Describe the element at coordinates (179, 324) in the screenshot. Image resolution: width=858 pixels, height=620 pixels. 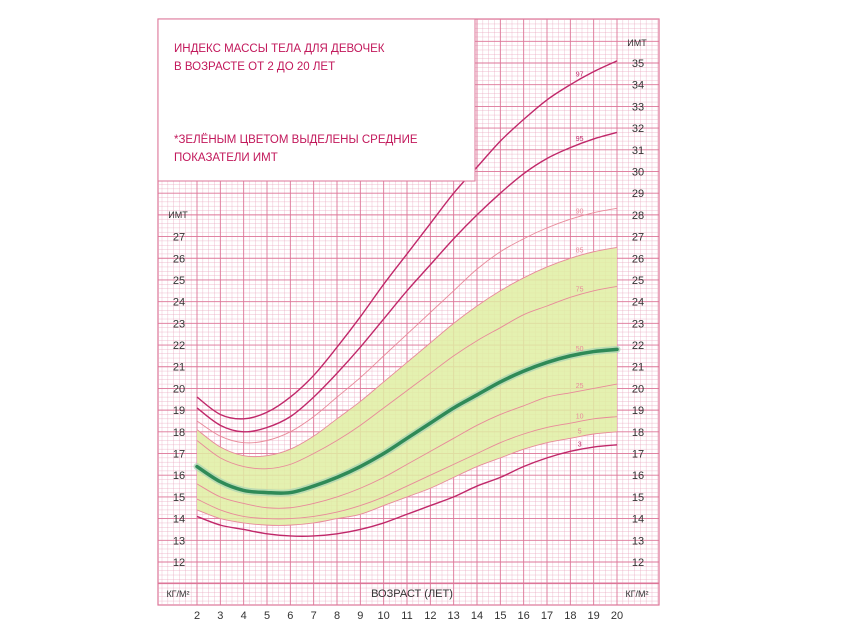
I see `y-tick-label-left: 23` at that location.